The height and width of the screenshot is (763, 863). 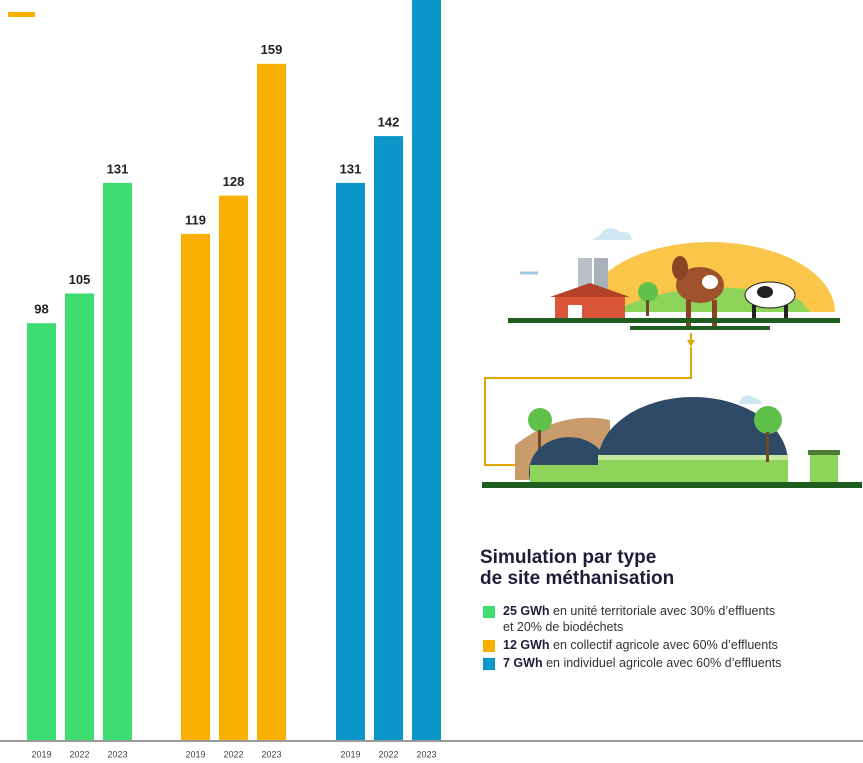 What do you see at coordinates (662, 347) in the screenshot?
I see `farm-illustration` at bounding box center [662, 347].